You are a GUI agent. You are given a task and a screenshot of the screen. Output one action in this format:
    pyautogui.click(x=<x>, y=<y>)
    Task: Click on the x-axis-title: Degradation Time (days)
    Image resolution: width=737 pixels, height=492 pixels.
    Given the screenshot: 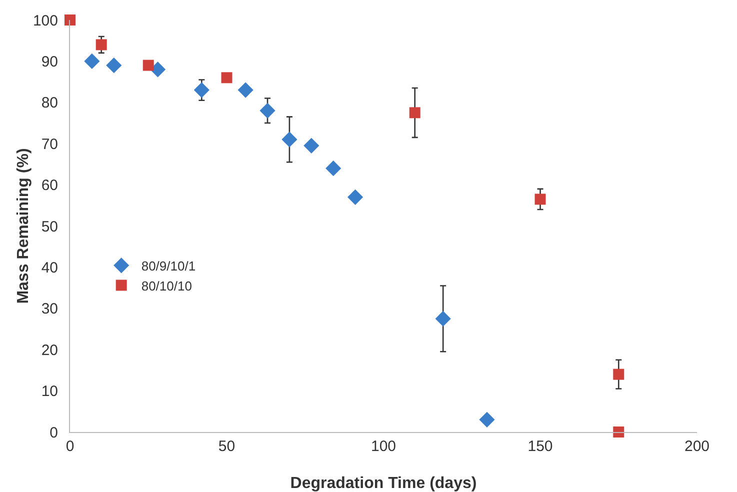 What is the action you would take?
    pyautogui.click(x=383, y=483)
    